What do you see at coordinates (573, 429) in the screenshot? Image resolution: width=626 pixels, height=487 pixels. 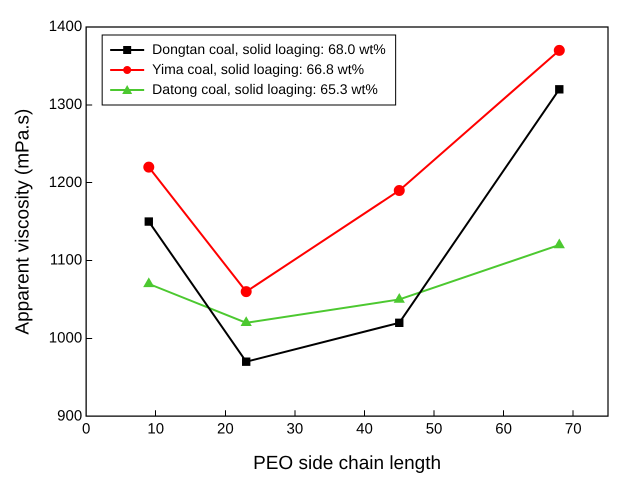 I see `x-tick-label: 70` at bounding box center [573, 429].